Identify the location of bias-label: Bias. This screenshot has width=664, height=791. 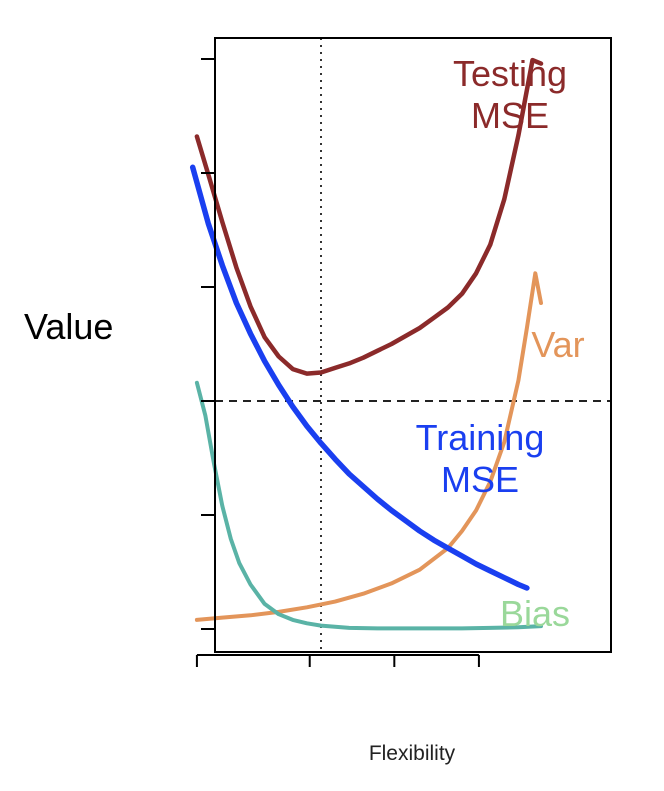
(535, 613).